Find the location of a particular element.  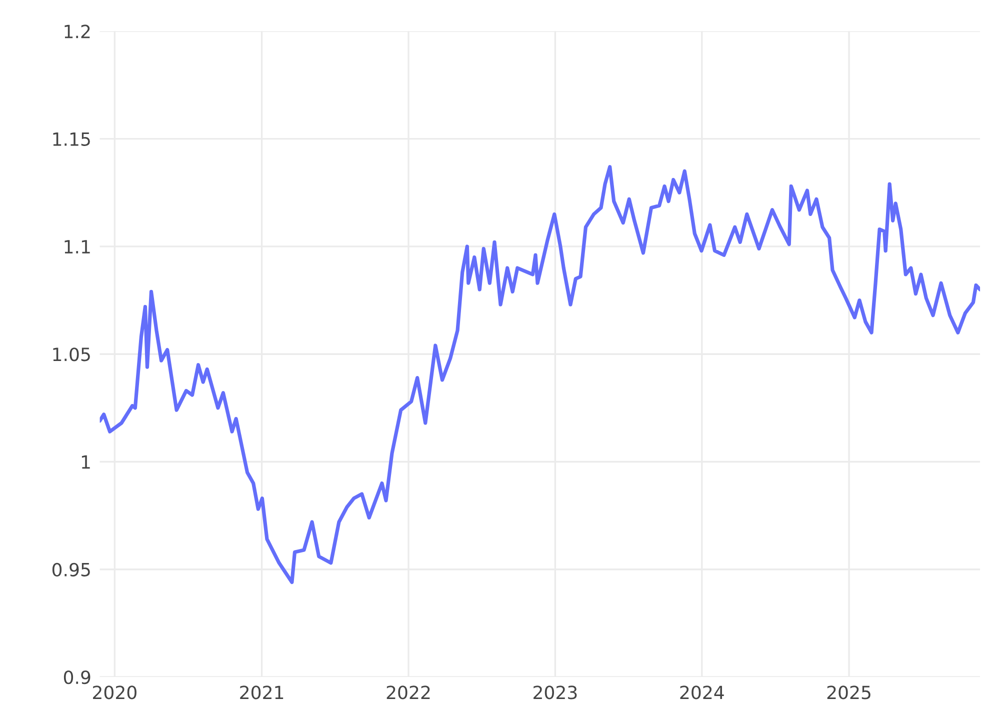

y-tick-label: 1.1 is located at coordinates (77, 247).